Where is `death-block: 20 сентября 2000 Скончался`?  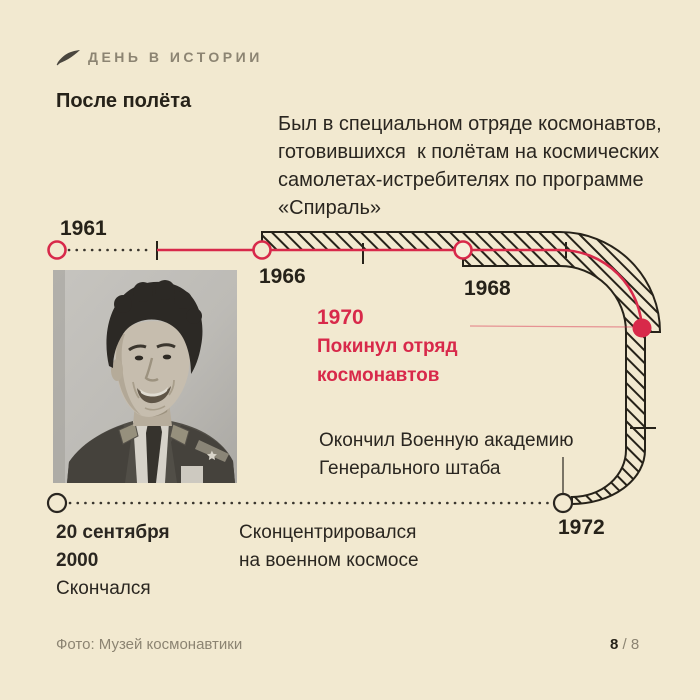
death-block: 20 сентября 2000 Скончался is located at coordinates (113, 561).